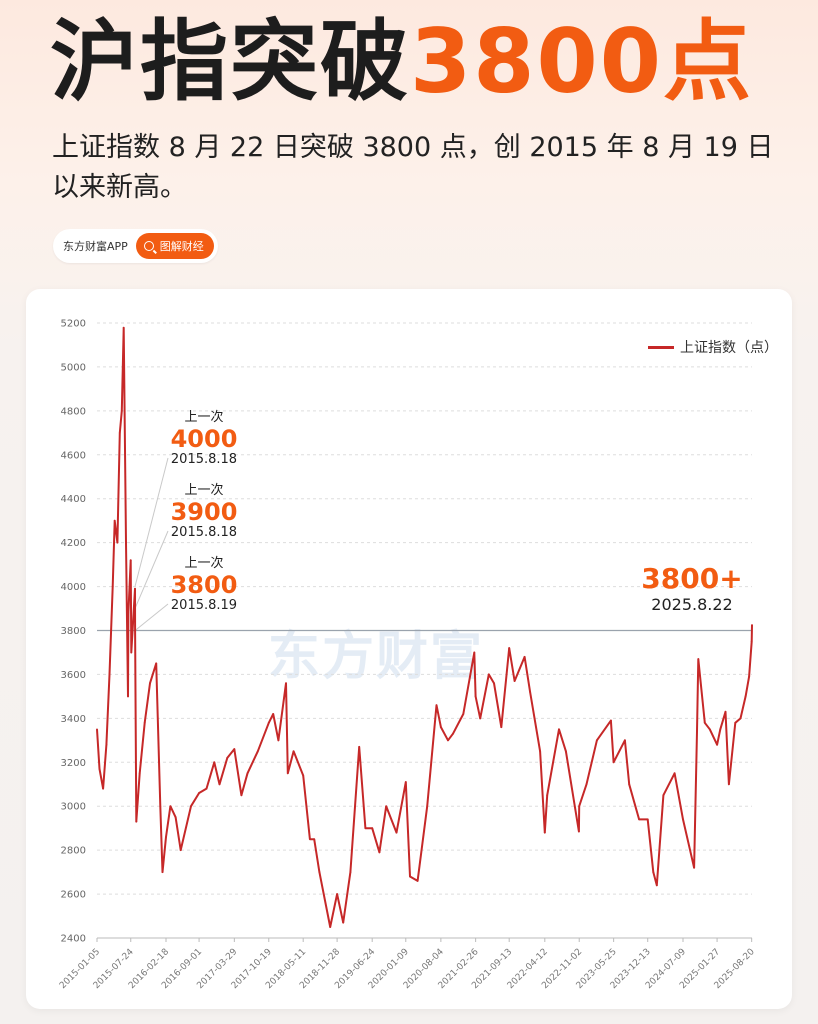  I want to click on source-name: 东方财富APP, so click(95, 246).